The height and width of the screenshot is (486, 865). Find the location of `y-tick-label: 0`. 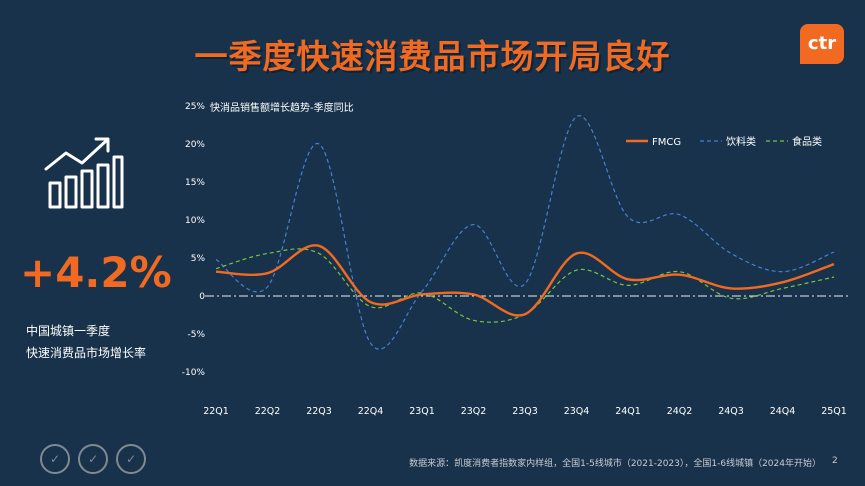

y-tick-label: 0 is located at coordinates (202, 297).